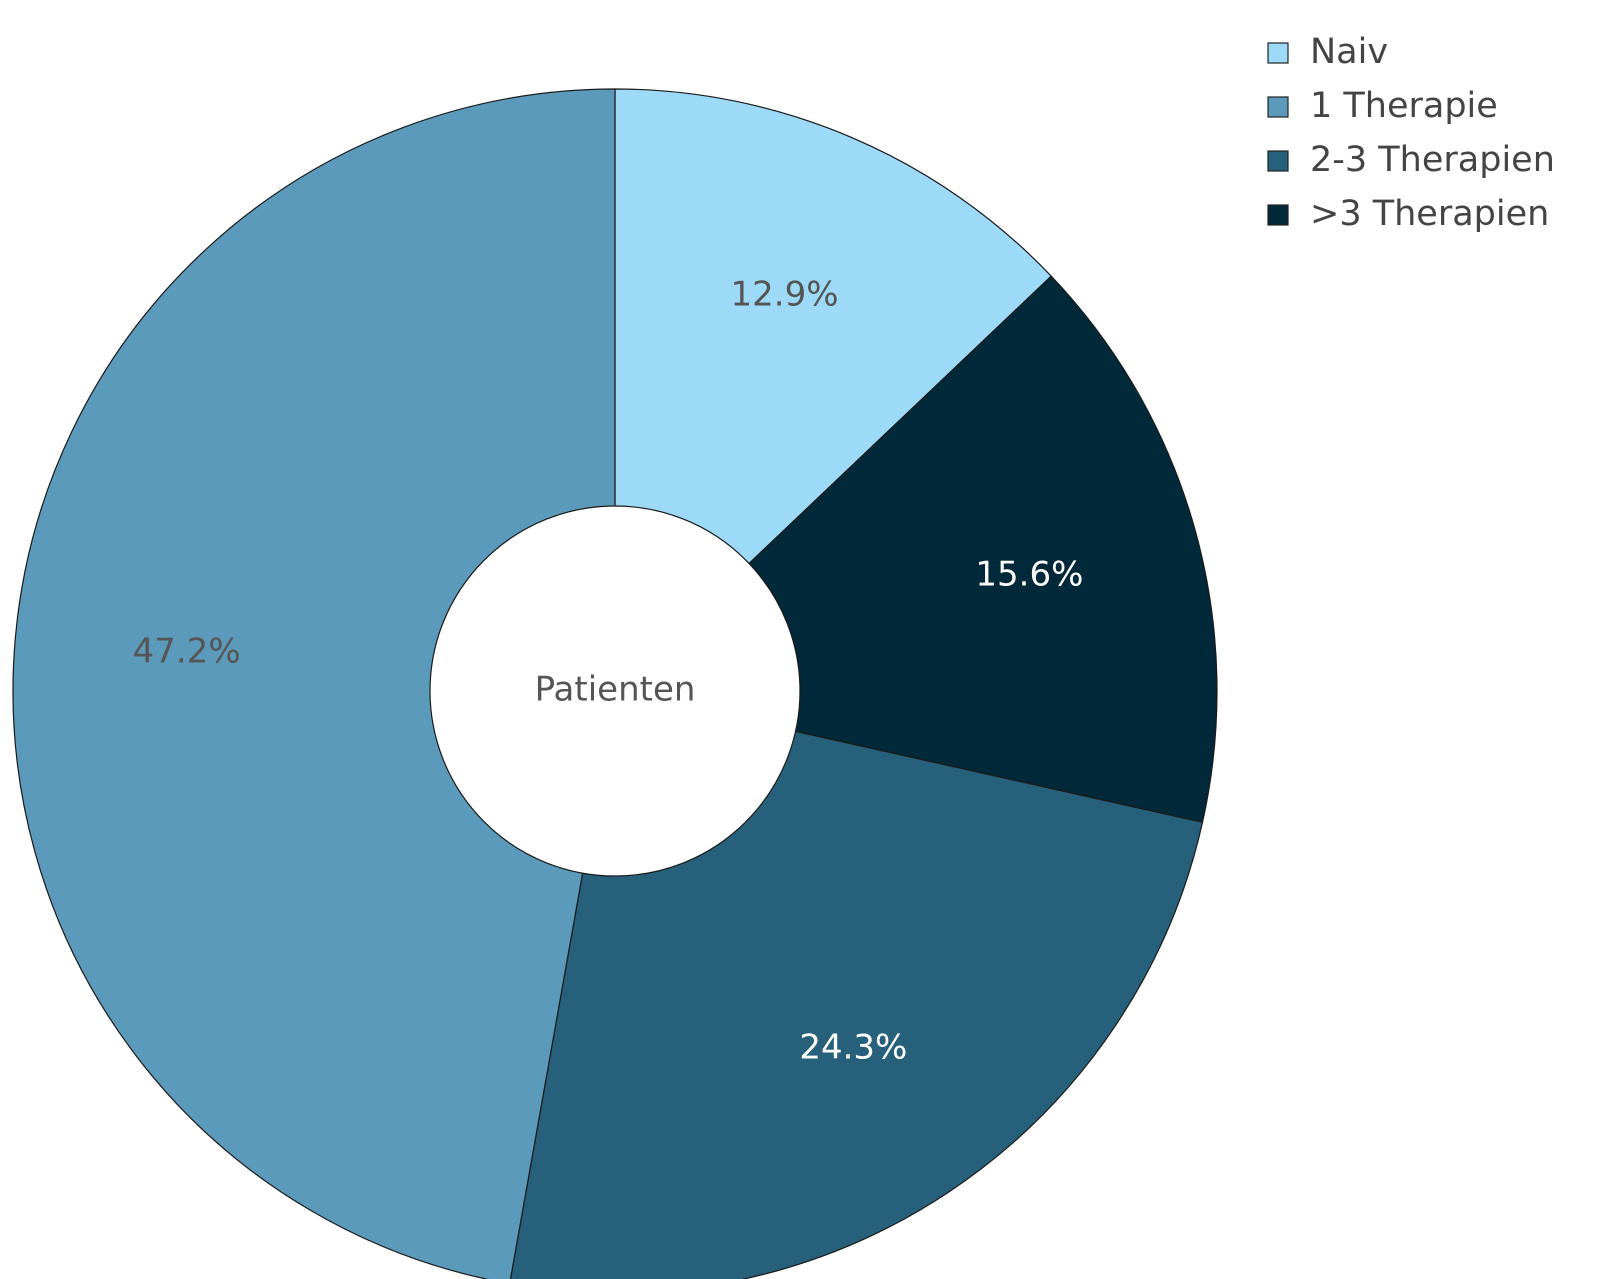 This screenshot has height=1279, width=1608. I want to click on legend-item: Naiv, so click(1327, 52).